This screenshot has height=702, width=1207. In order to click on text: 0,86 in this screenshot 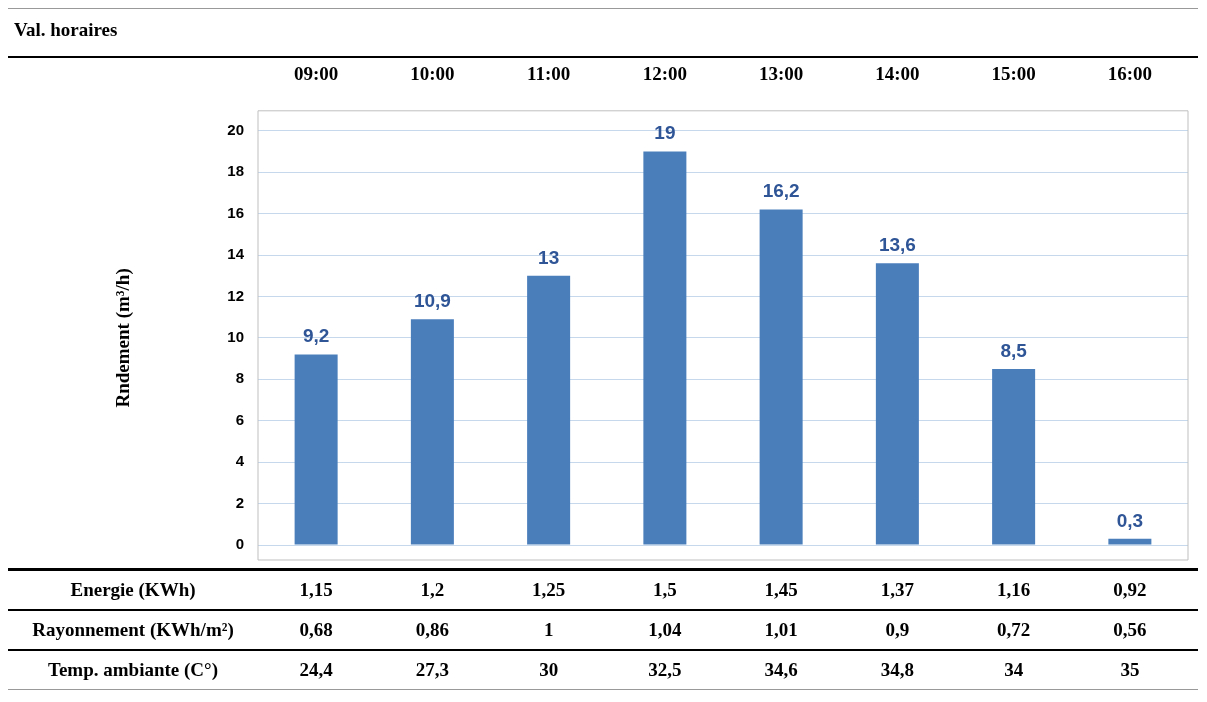, I will do `click(432, 630)`.